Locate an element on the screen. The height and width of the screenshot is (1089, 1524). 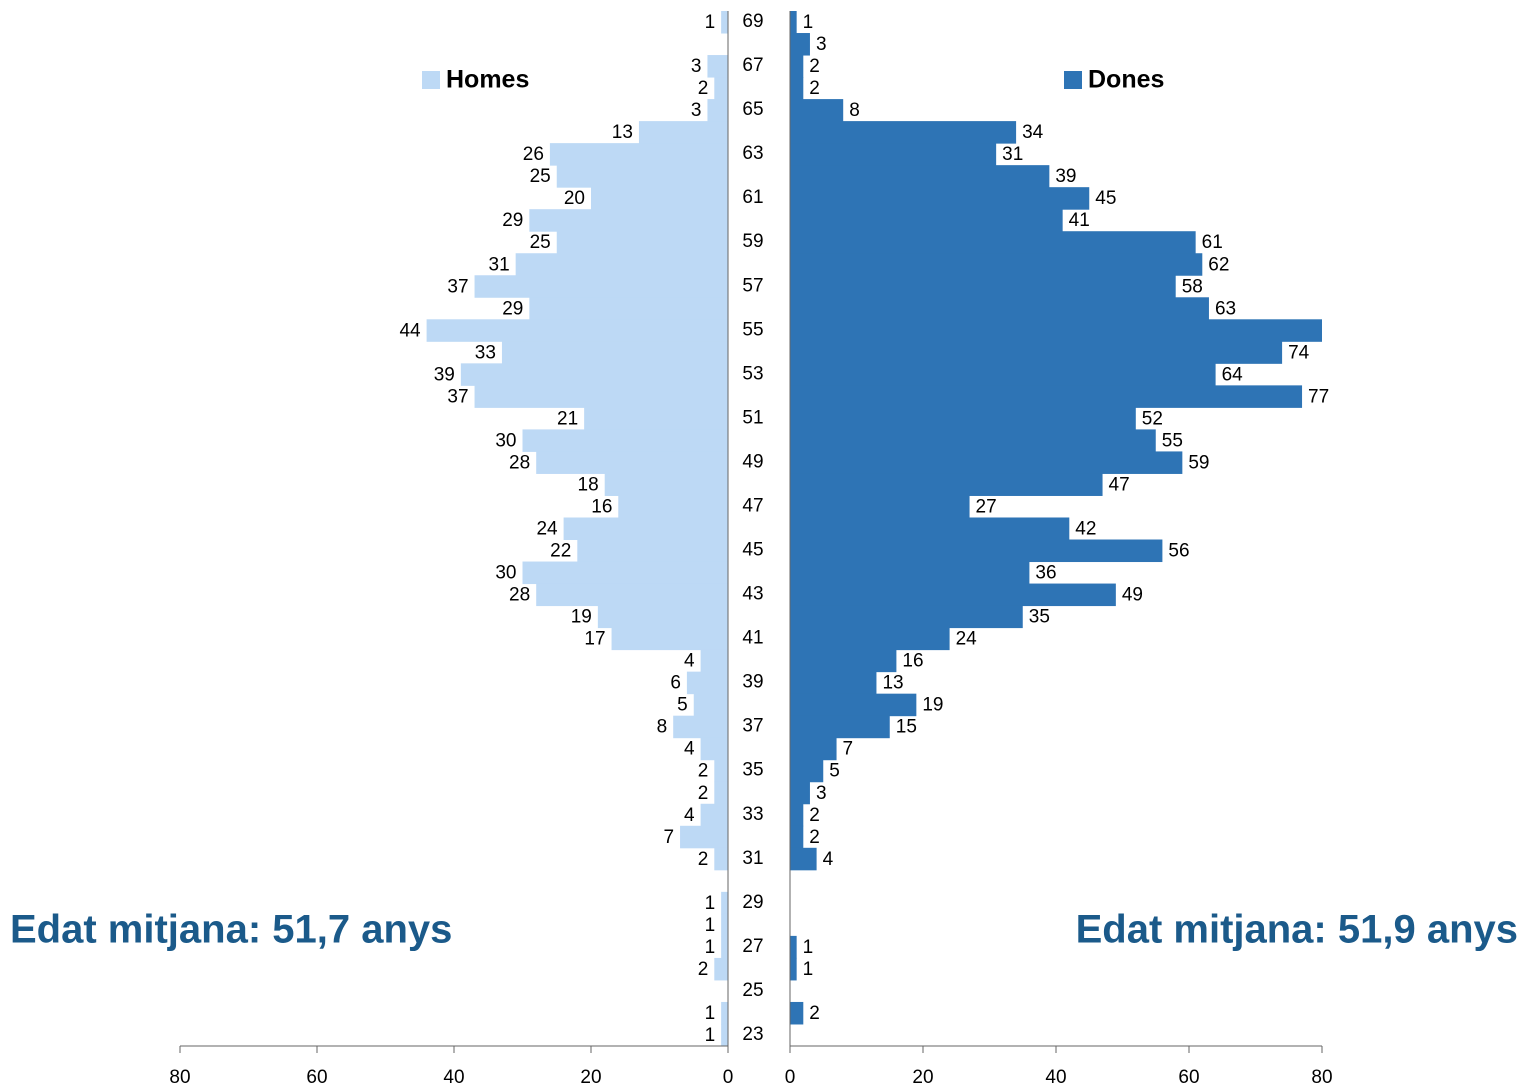
data-label: 58 is located at coordinates (1192, 286).